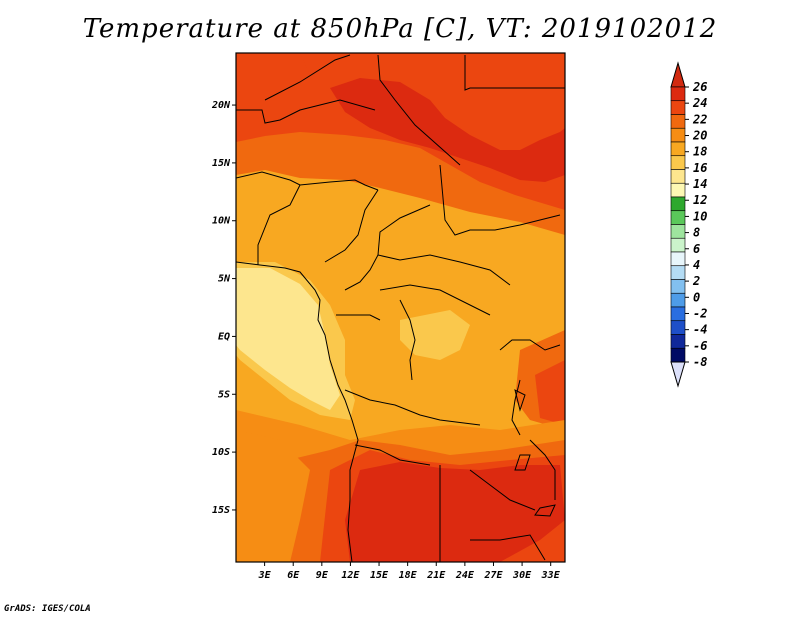 Image resolution: width=800 pixels, height=618 pixels. I want to click on grads-credit: GrADS: IGES/COLA, so click(47, 609).